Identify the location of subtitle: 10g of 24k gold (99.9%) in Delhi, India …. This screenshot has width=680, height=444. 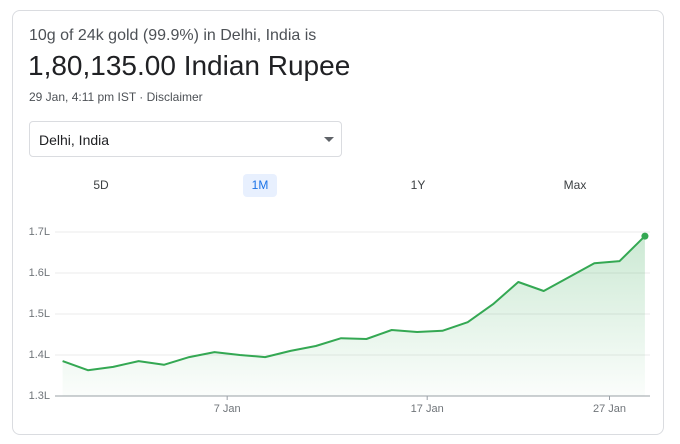
(173, 35).